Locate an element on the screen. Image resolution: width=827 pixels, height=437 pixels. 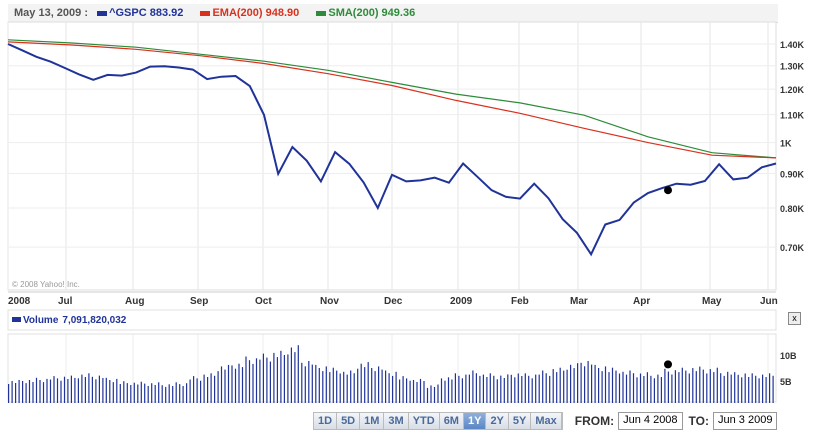
range-button-1m: 1M is located at coordinates (372, 421).